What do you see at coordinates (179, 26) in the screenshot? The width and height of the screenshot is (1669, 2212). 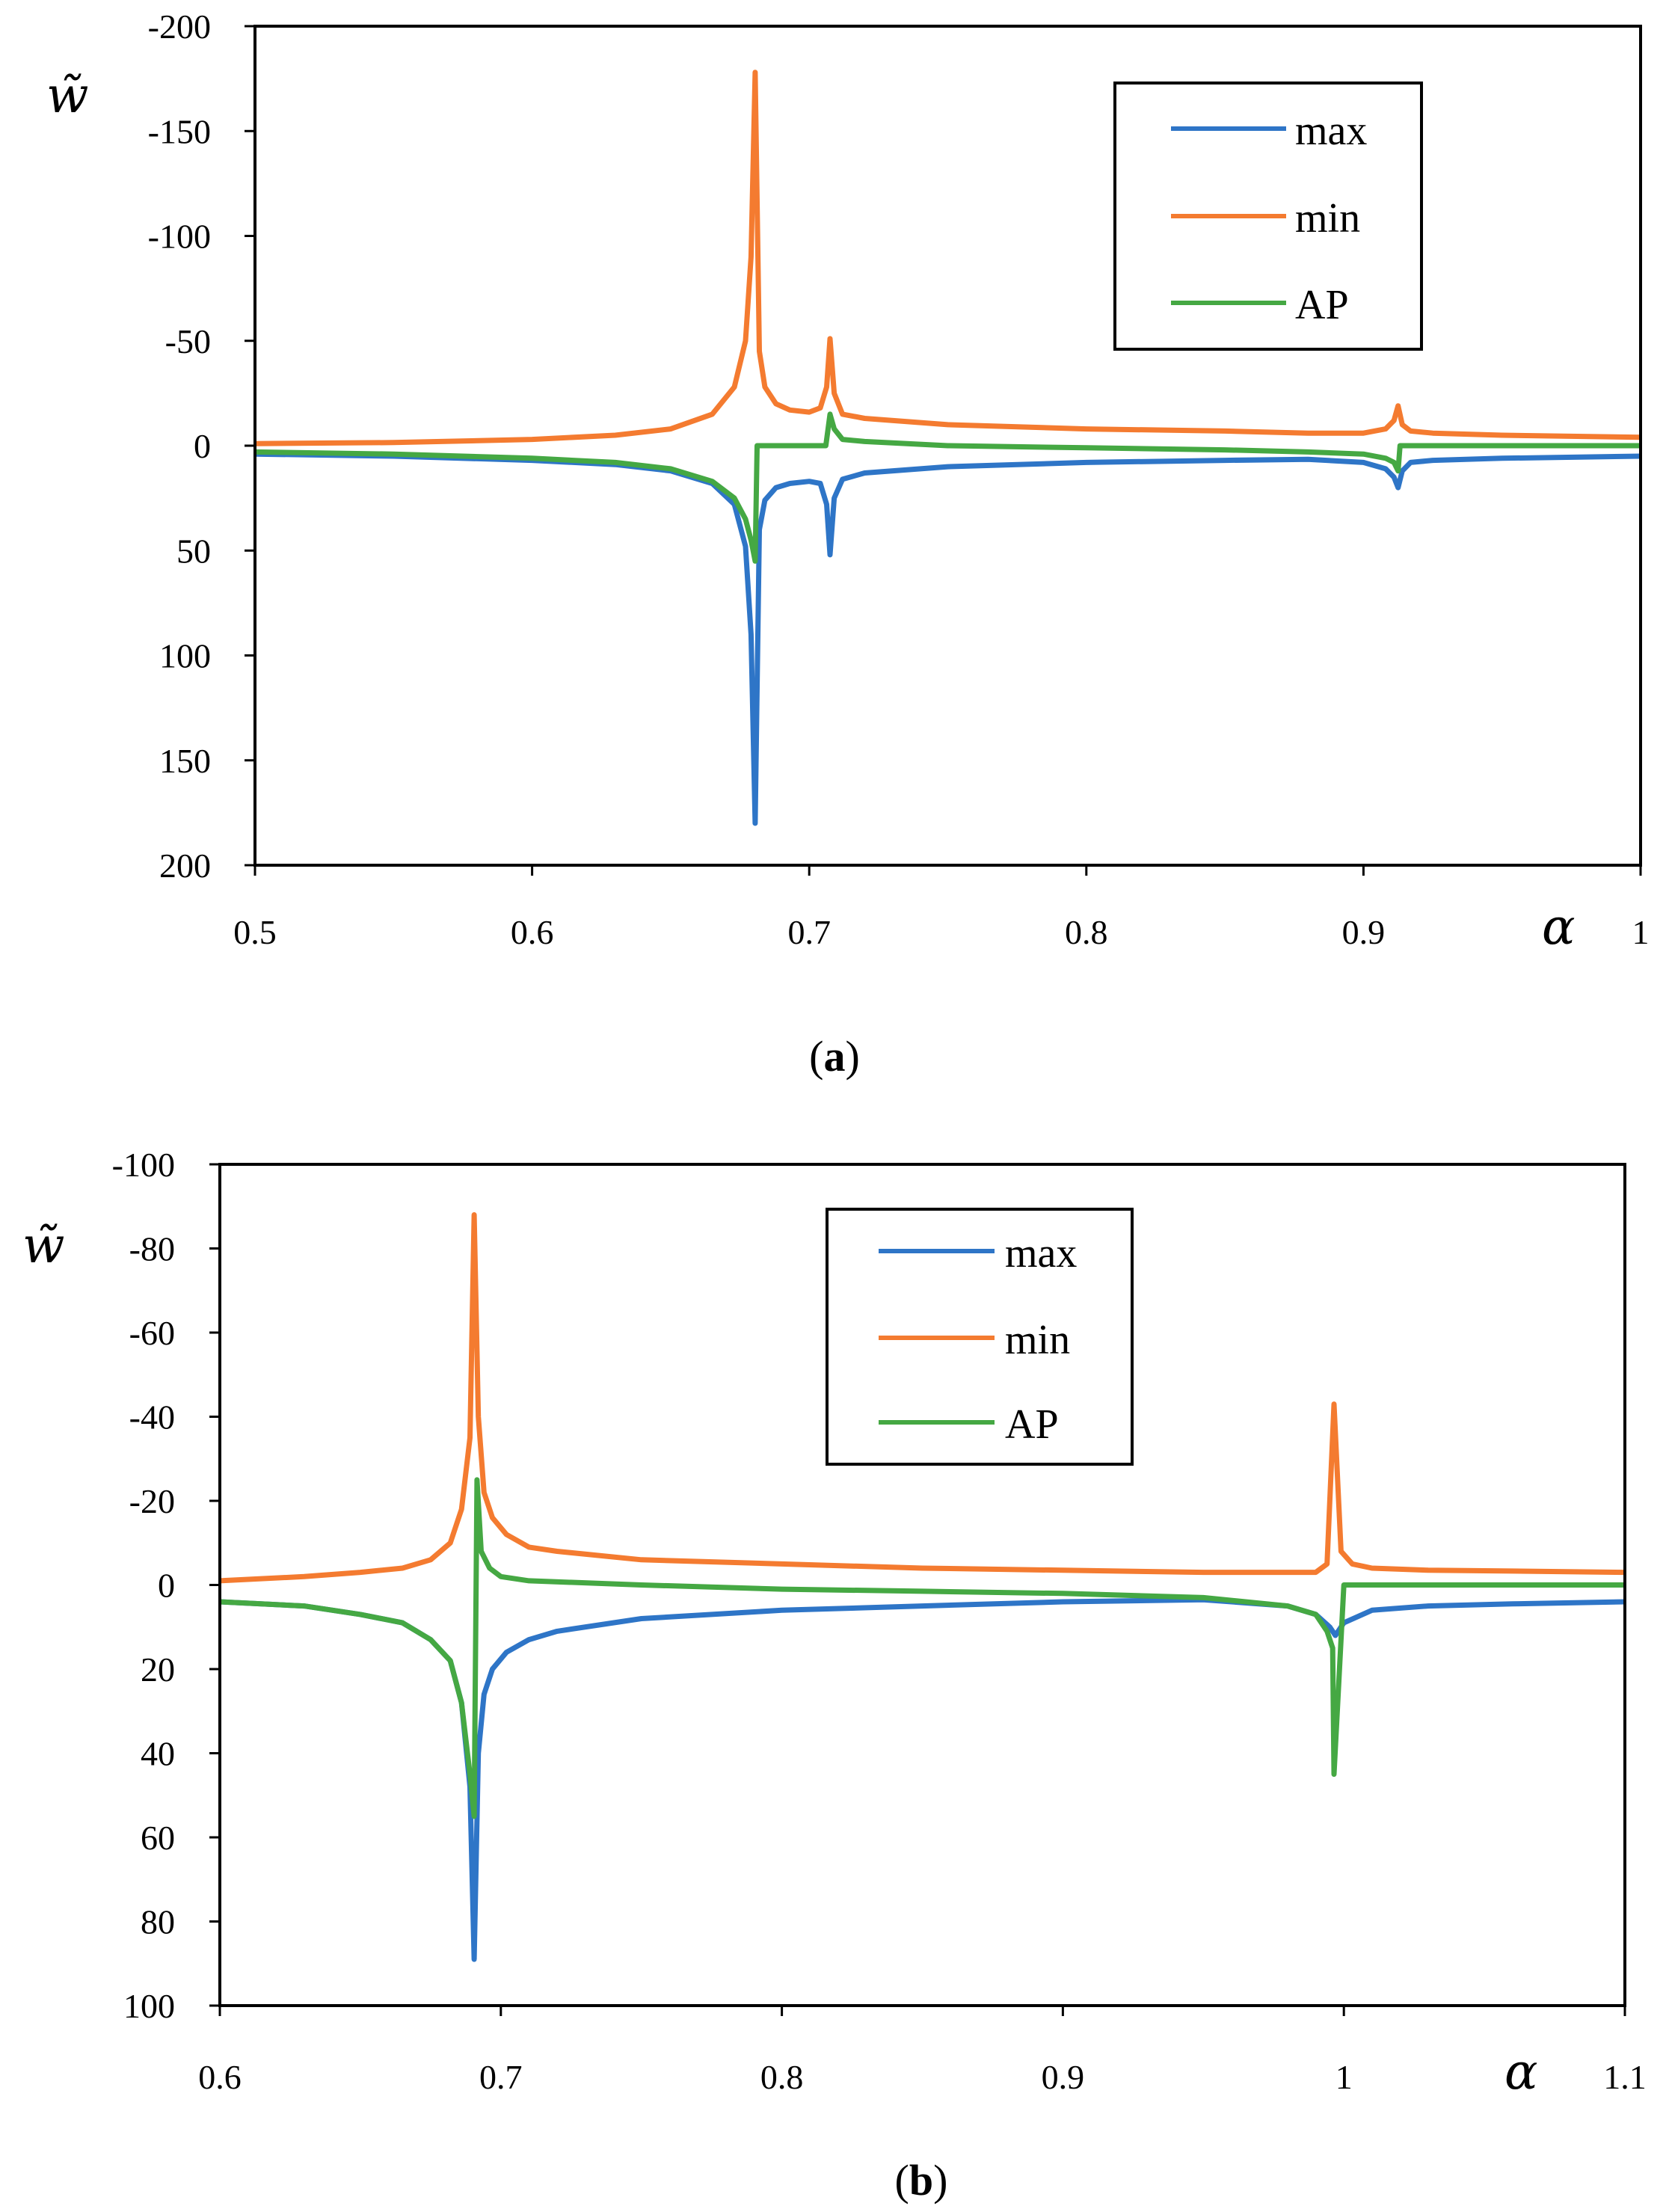 I see `y-tick-label: -200` at bounding box center [179, 26].